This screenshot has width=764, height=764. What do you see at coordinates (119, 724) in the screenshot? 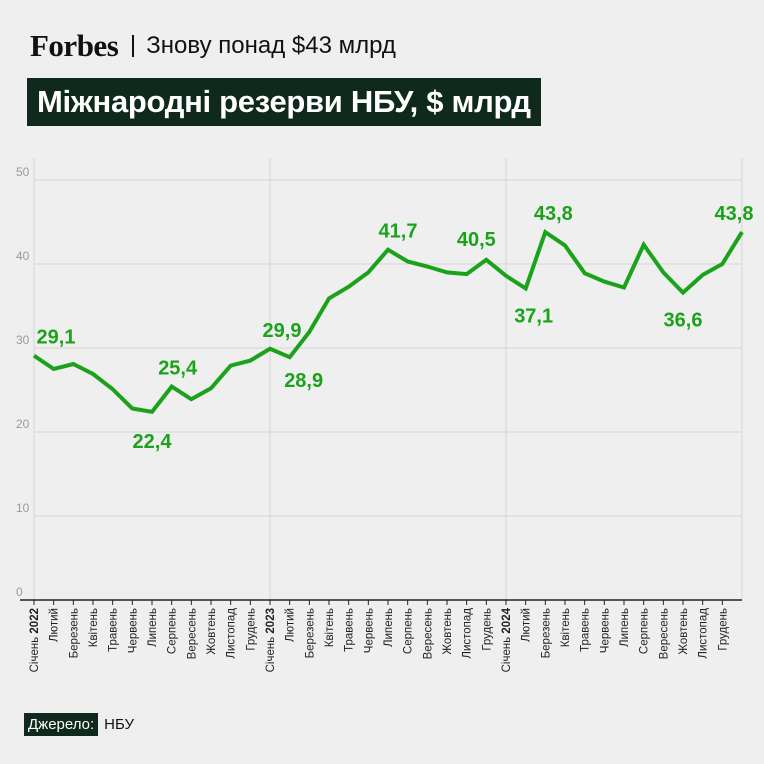
I see `source-value: НБУ` at bounding box center [119, 724].